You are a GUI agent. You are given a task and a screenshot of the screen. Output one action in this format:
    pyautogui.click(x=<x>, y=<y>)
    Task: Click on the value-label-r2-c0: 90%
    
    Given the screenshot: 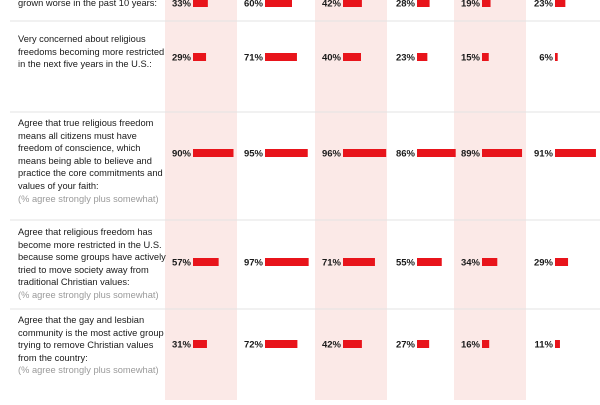 What is the action you would take?
    pyautogui.click(x=182, y=154)
    